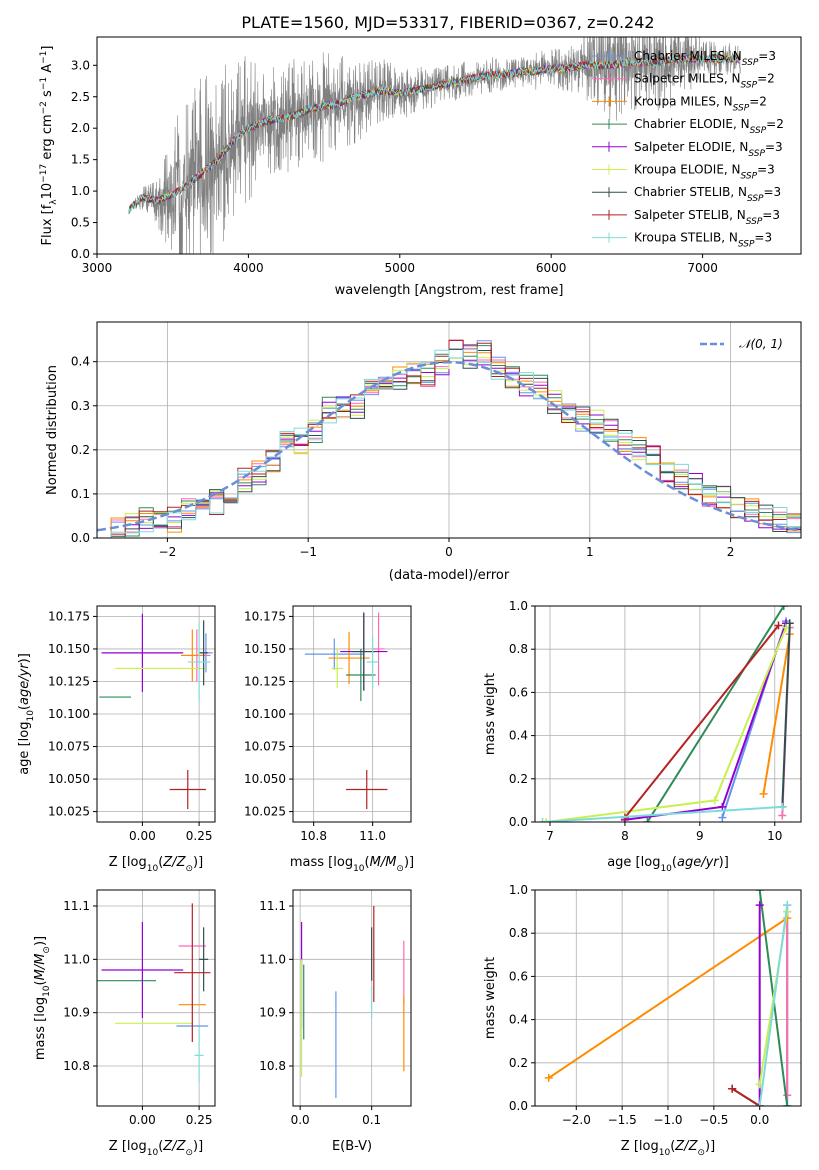 This screenshot has height=1170, width=819. I want to click on y-tick-label: 10.9, so click(76, 1013).